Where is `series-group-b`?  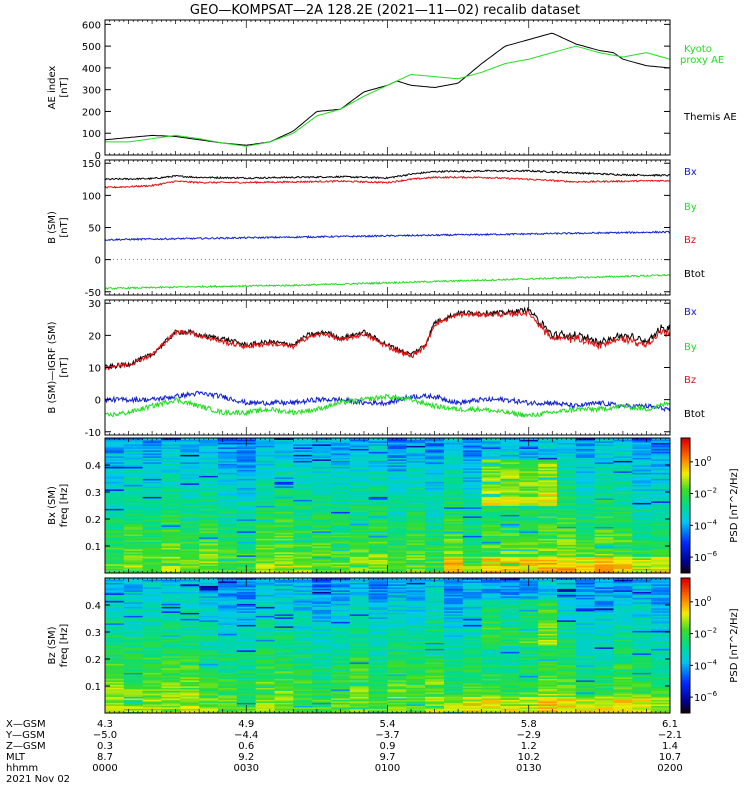 series-group-b is located at coordinates (387, 230).